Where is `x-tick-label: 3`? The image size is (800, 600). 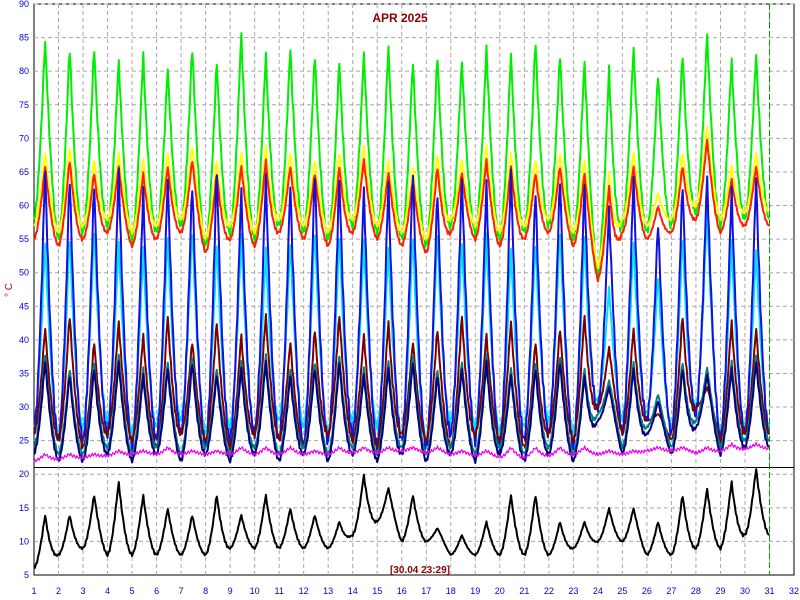
x-tick-label: 3 is located at coordinates (83, 591).